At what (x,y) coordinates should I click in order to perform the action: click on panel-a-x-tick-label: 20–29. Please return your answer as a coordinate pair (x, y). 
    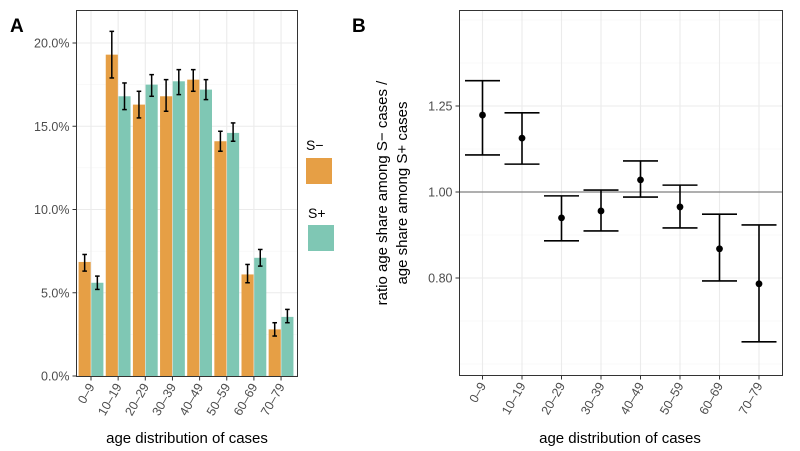
    Looking at the image, I should click on (137, 399).